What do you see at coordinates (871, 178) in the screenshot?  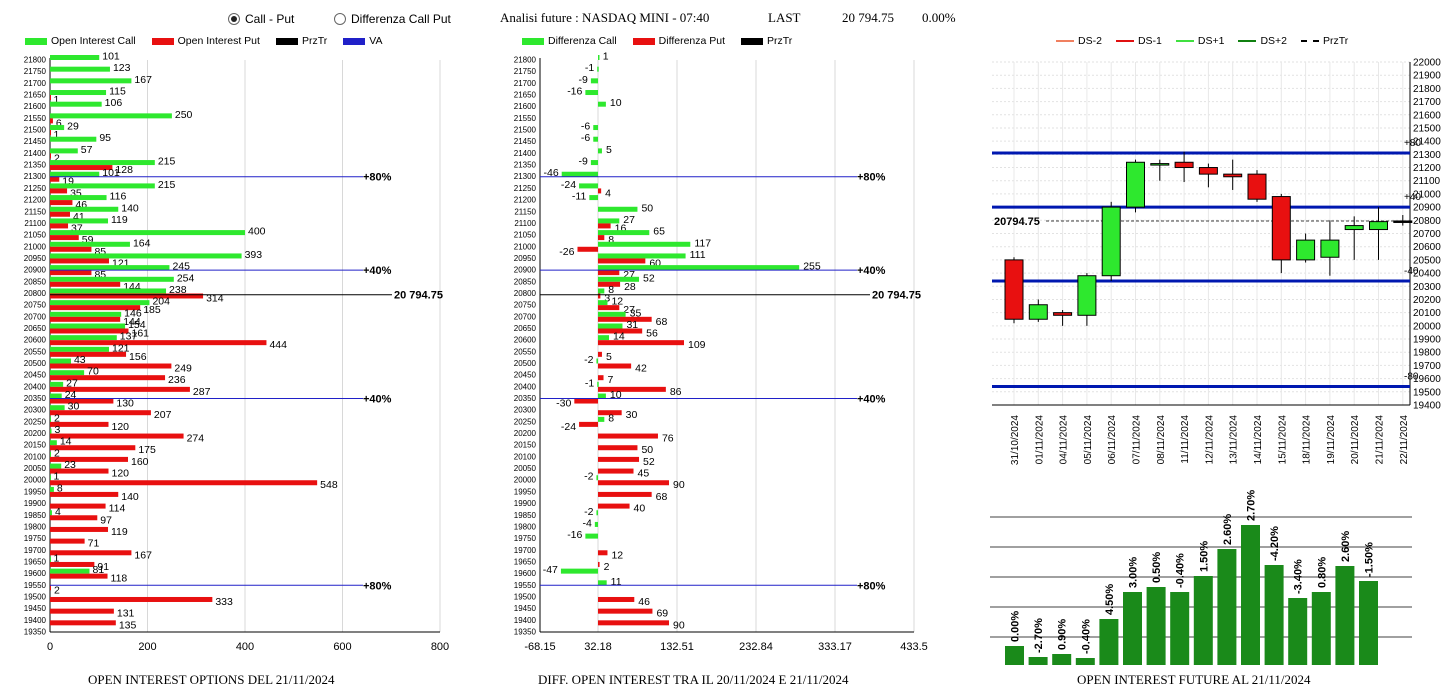 I see `va-label: +80%` at bounding box center [871, 178].